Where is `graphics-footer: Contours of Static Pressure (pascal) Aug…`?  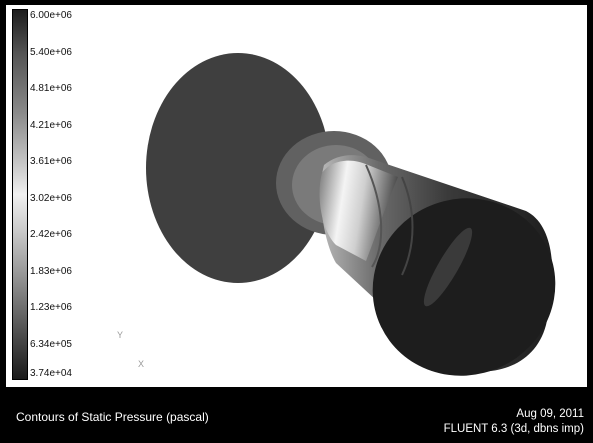
graphics-footer: Contours of Static Pressure (pascal) Aug… is located at coordinates (296, 416).